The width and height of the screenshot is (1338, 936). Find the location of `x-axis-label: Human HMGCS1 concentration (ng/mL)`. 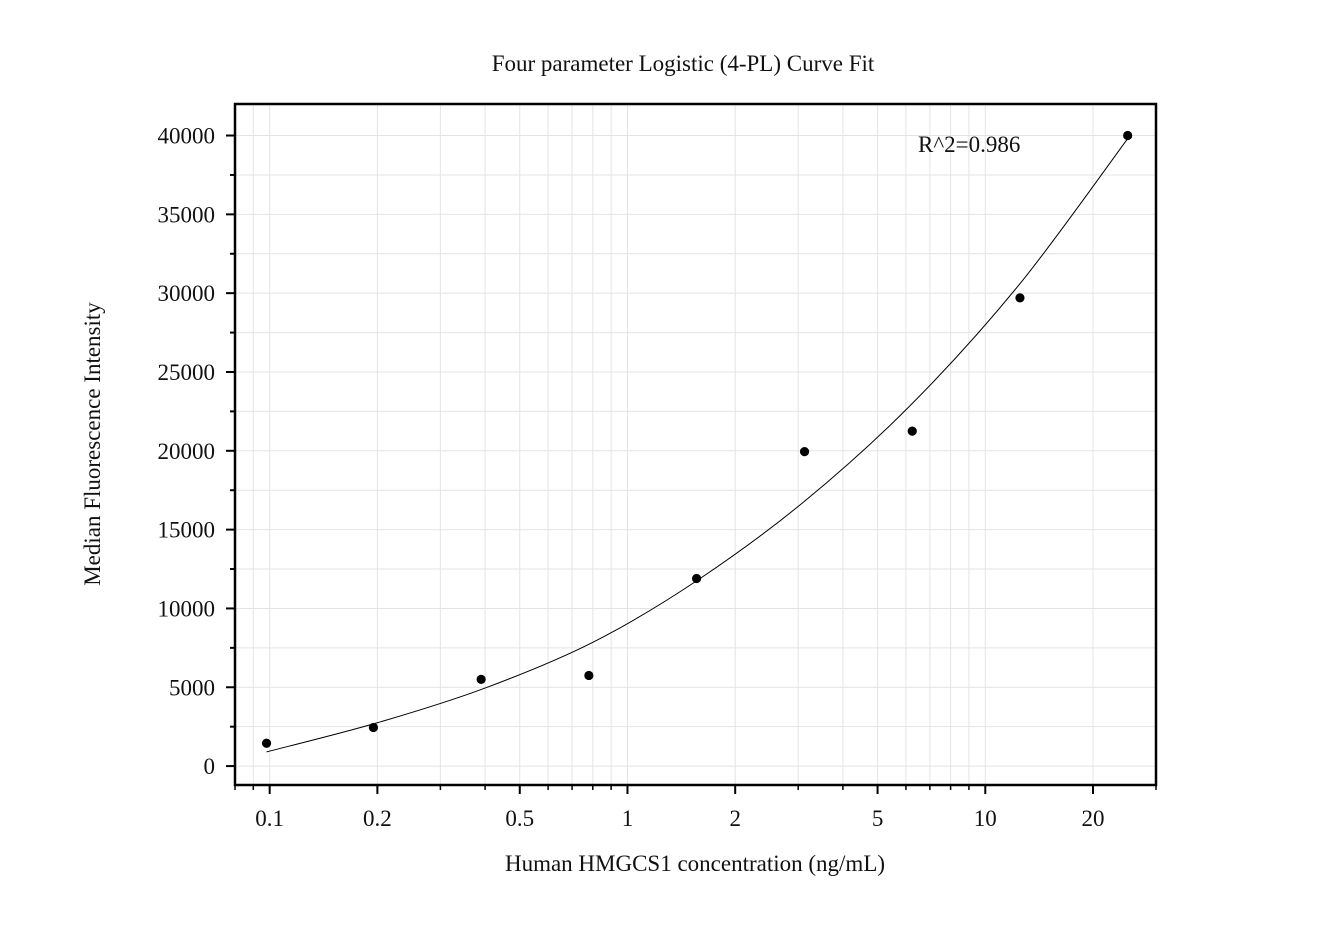

x-axis-label: Human HMGCS1 concentration (ng/mL) is located at coordinates (695, 863).